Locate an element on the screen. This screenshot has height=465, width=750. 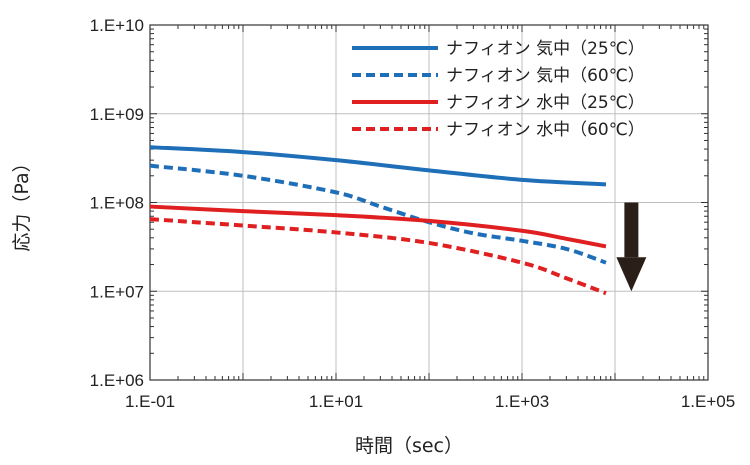
legend-label-1: ナフィオン 気中（25℃） is located at coordinates (545, 49).